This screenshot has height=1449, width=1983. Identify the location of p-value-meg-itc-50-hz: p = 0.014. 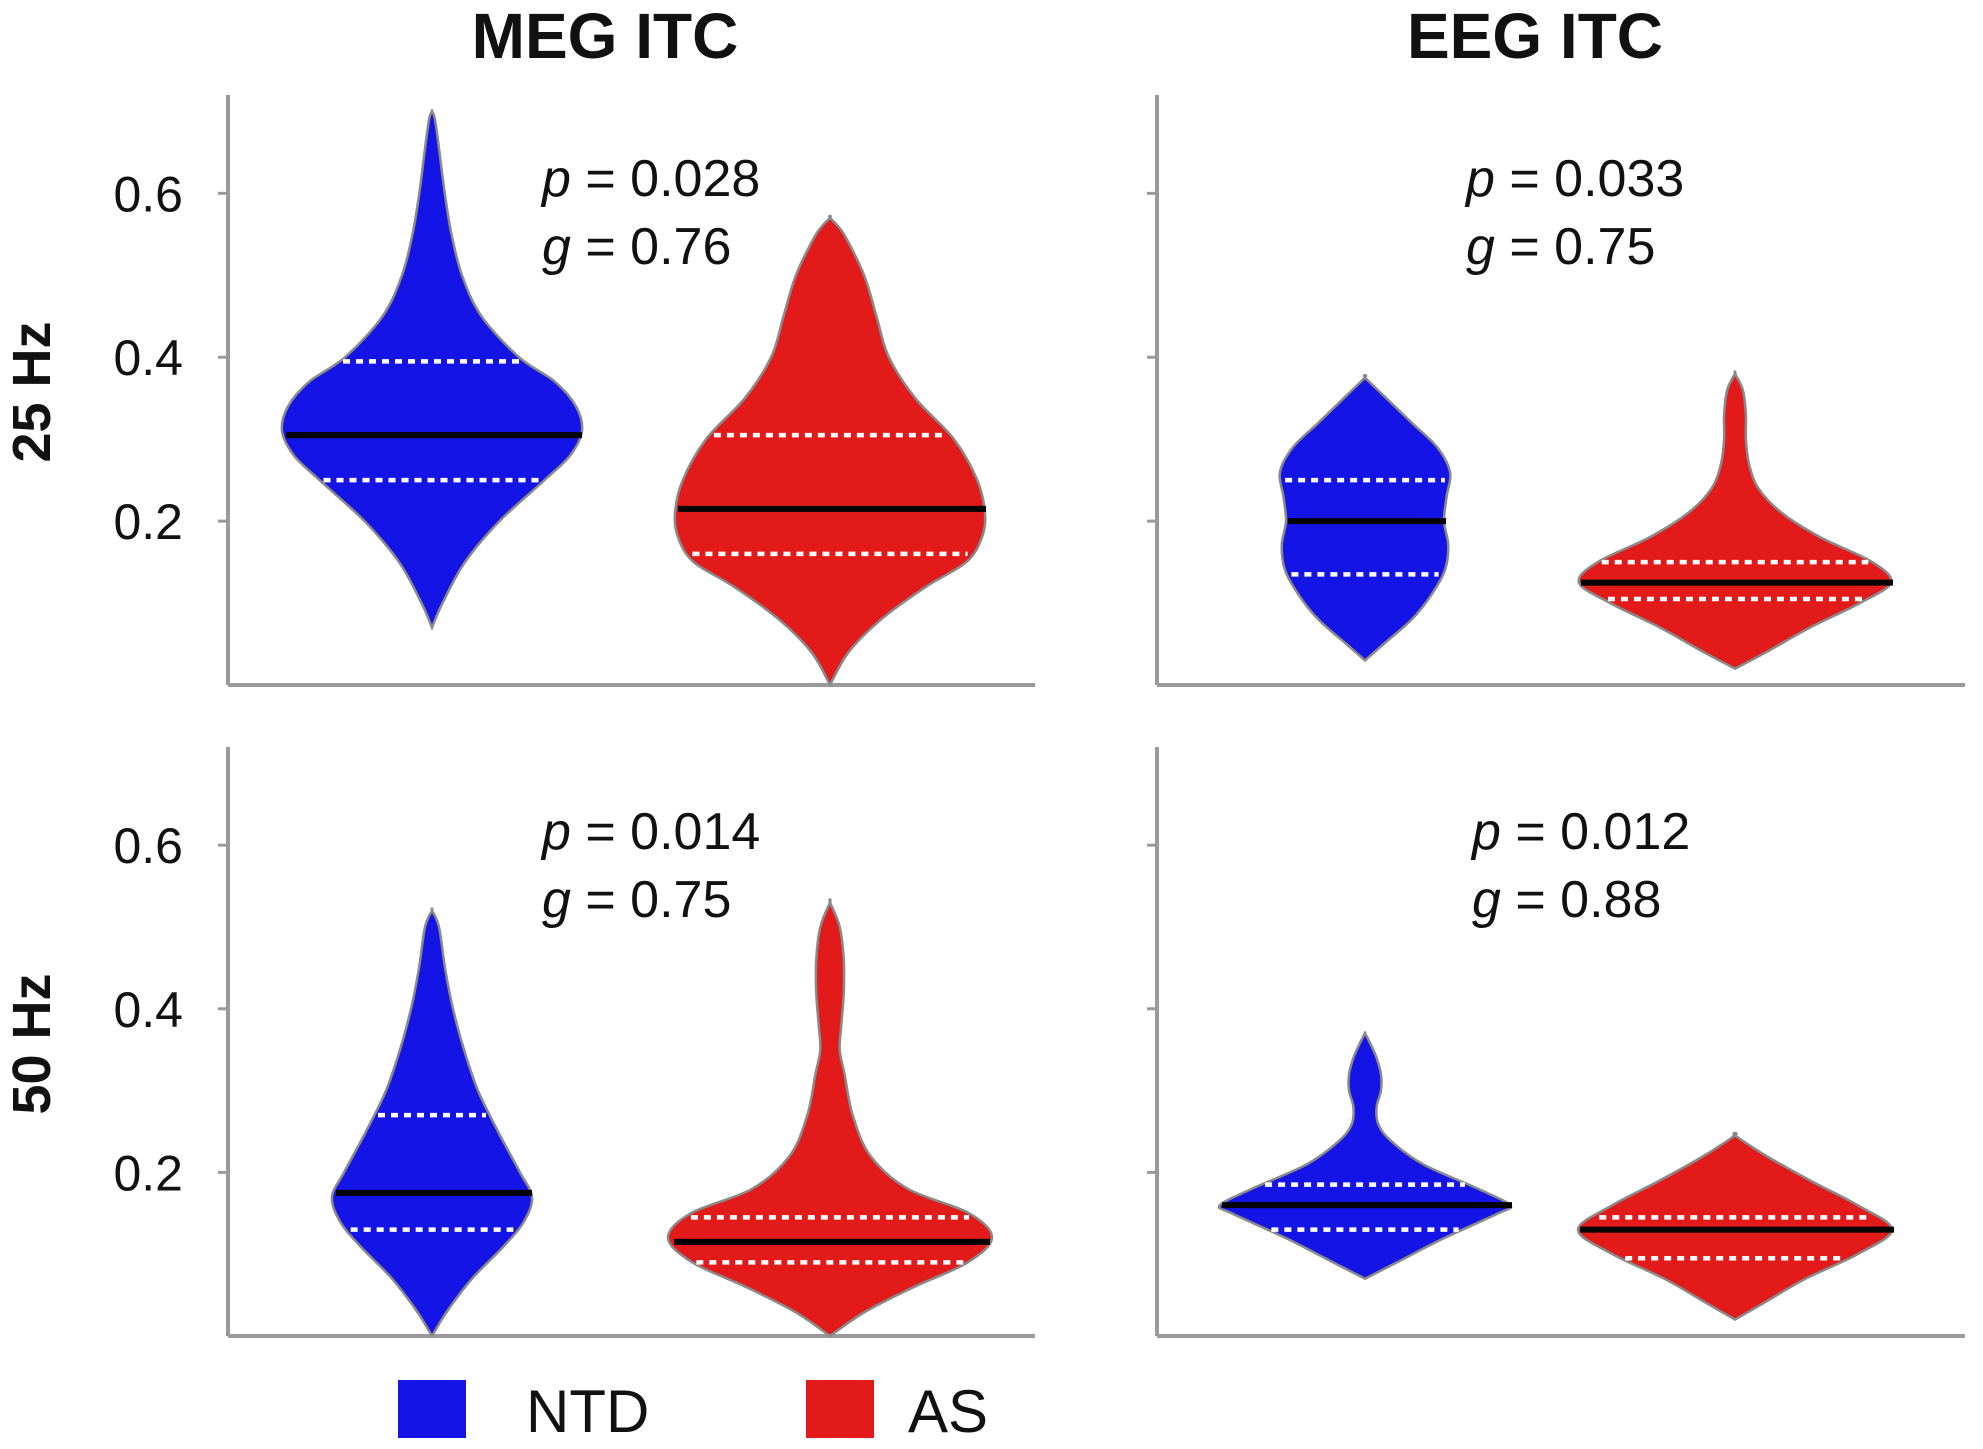
(650, 832).